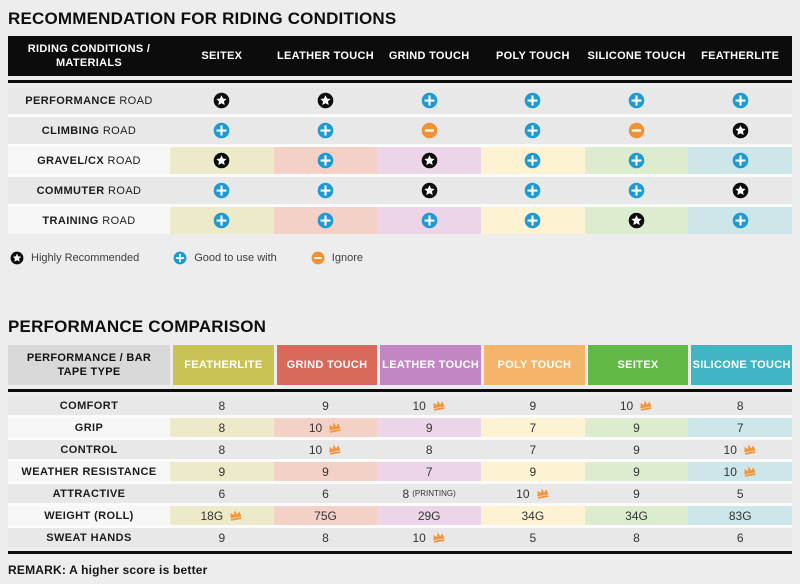  I want to click on score-cell: 8, so click(222, 405).